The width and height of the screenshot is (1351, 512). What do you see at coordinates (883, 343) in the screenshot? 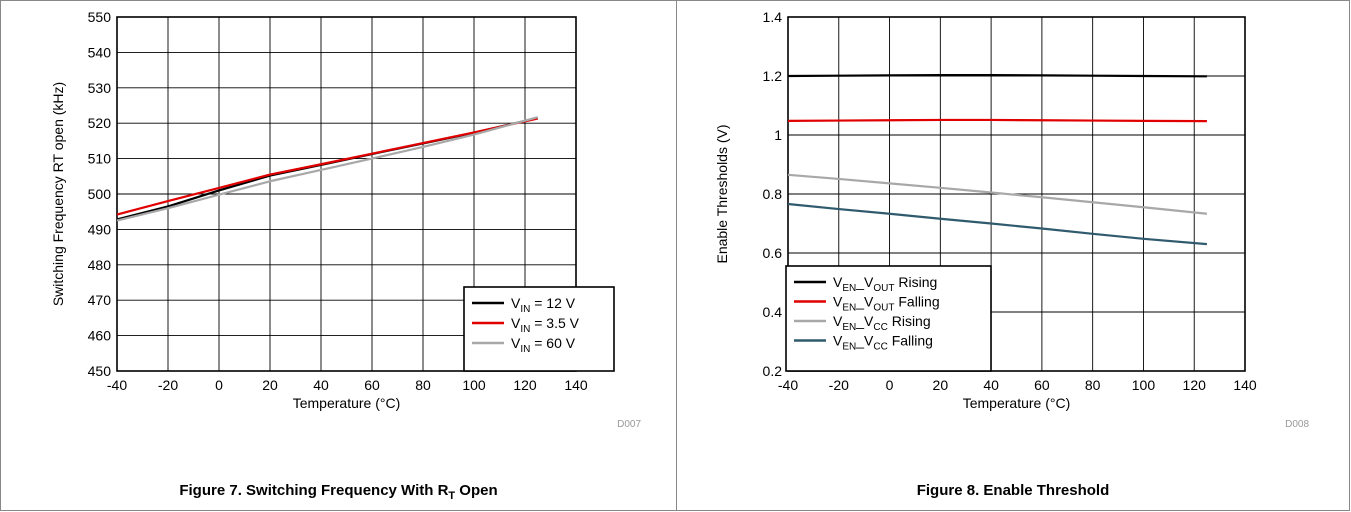
I see `legend-label: VEN_VCC Falling` at bounding box center [883, 343].